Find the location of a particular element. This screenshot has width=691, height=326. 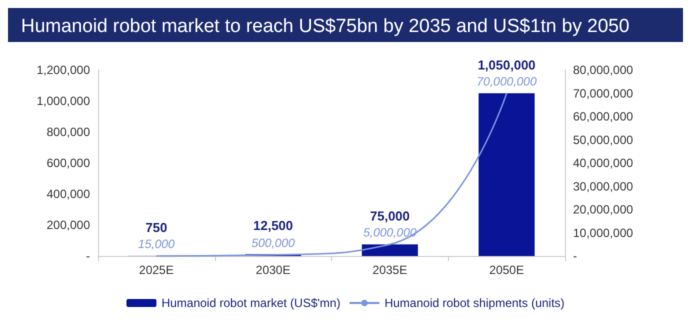

data-label: 500,000 is located at coordinates (273, 243).